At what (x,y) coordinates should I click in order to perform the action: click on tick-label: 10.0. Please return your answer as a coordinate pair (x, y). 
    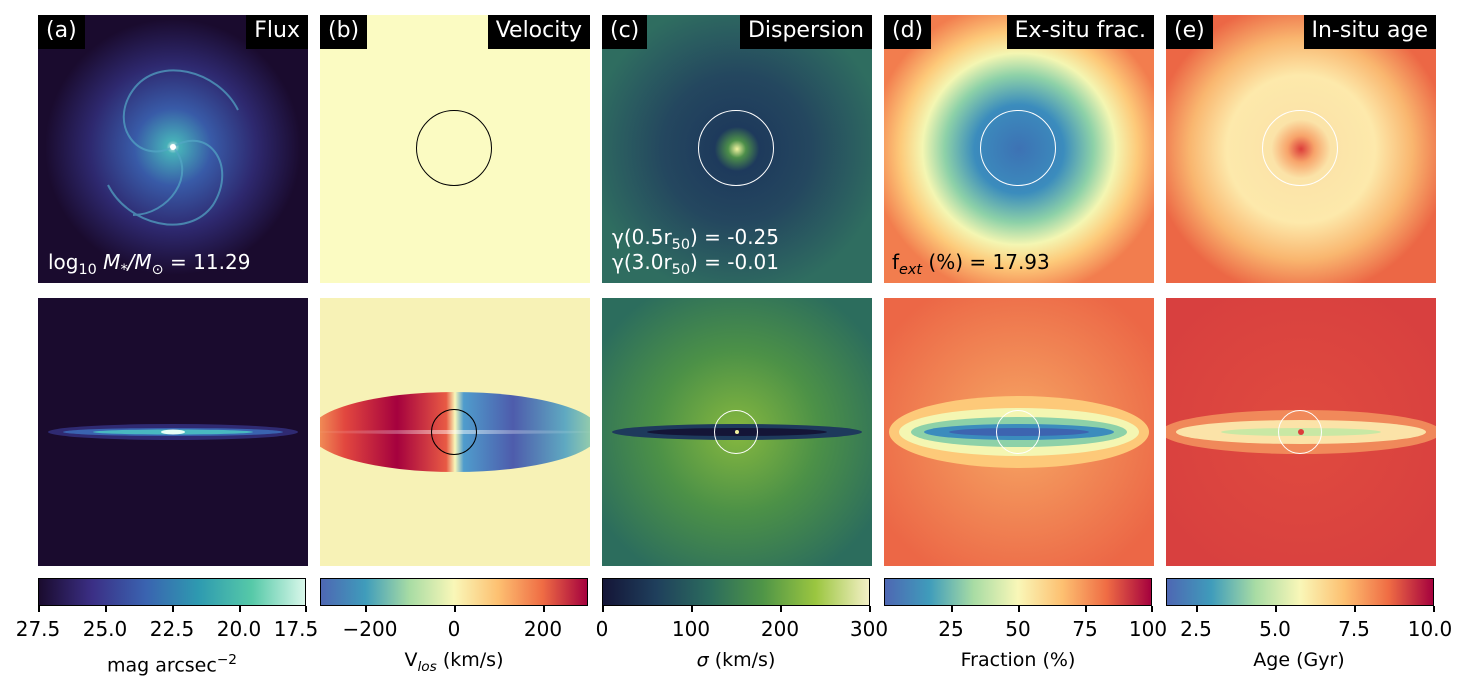
    Looking at the image, I should click on (1430, 629).